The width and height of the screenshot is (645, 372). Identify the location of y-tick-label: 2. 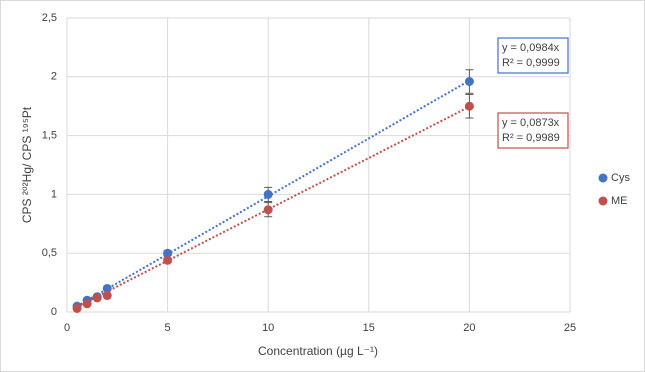
(54, 77).